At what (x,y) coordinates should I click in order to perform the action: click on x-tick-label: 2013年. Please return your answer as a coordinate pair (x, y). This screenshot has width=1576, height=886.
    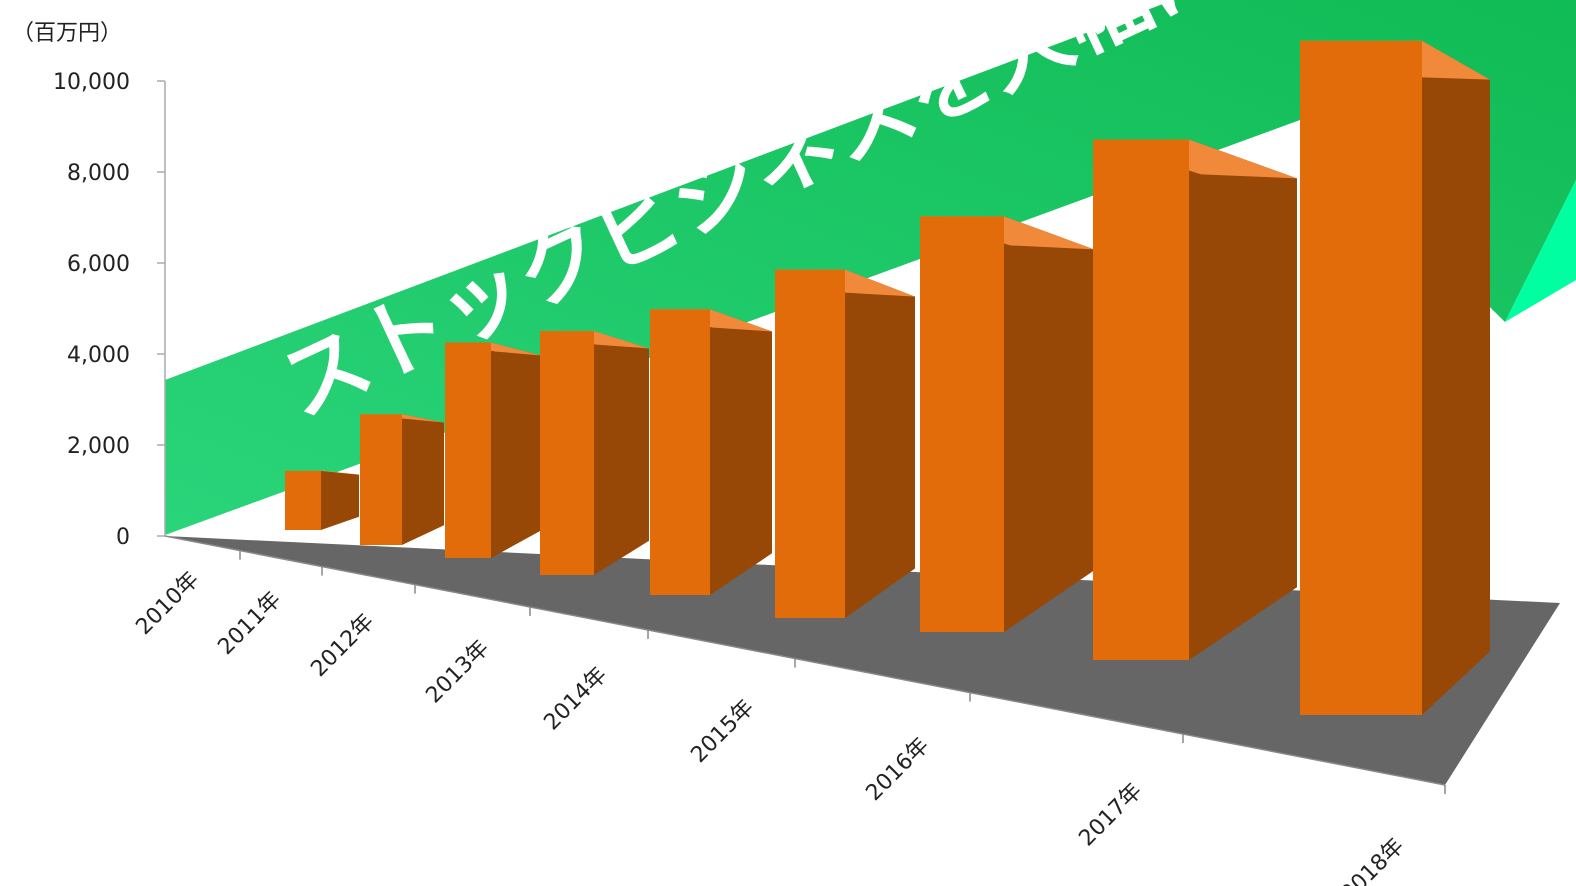
    Looking at the image, I should click on (457, 672).